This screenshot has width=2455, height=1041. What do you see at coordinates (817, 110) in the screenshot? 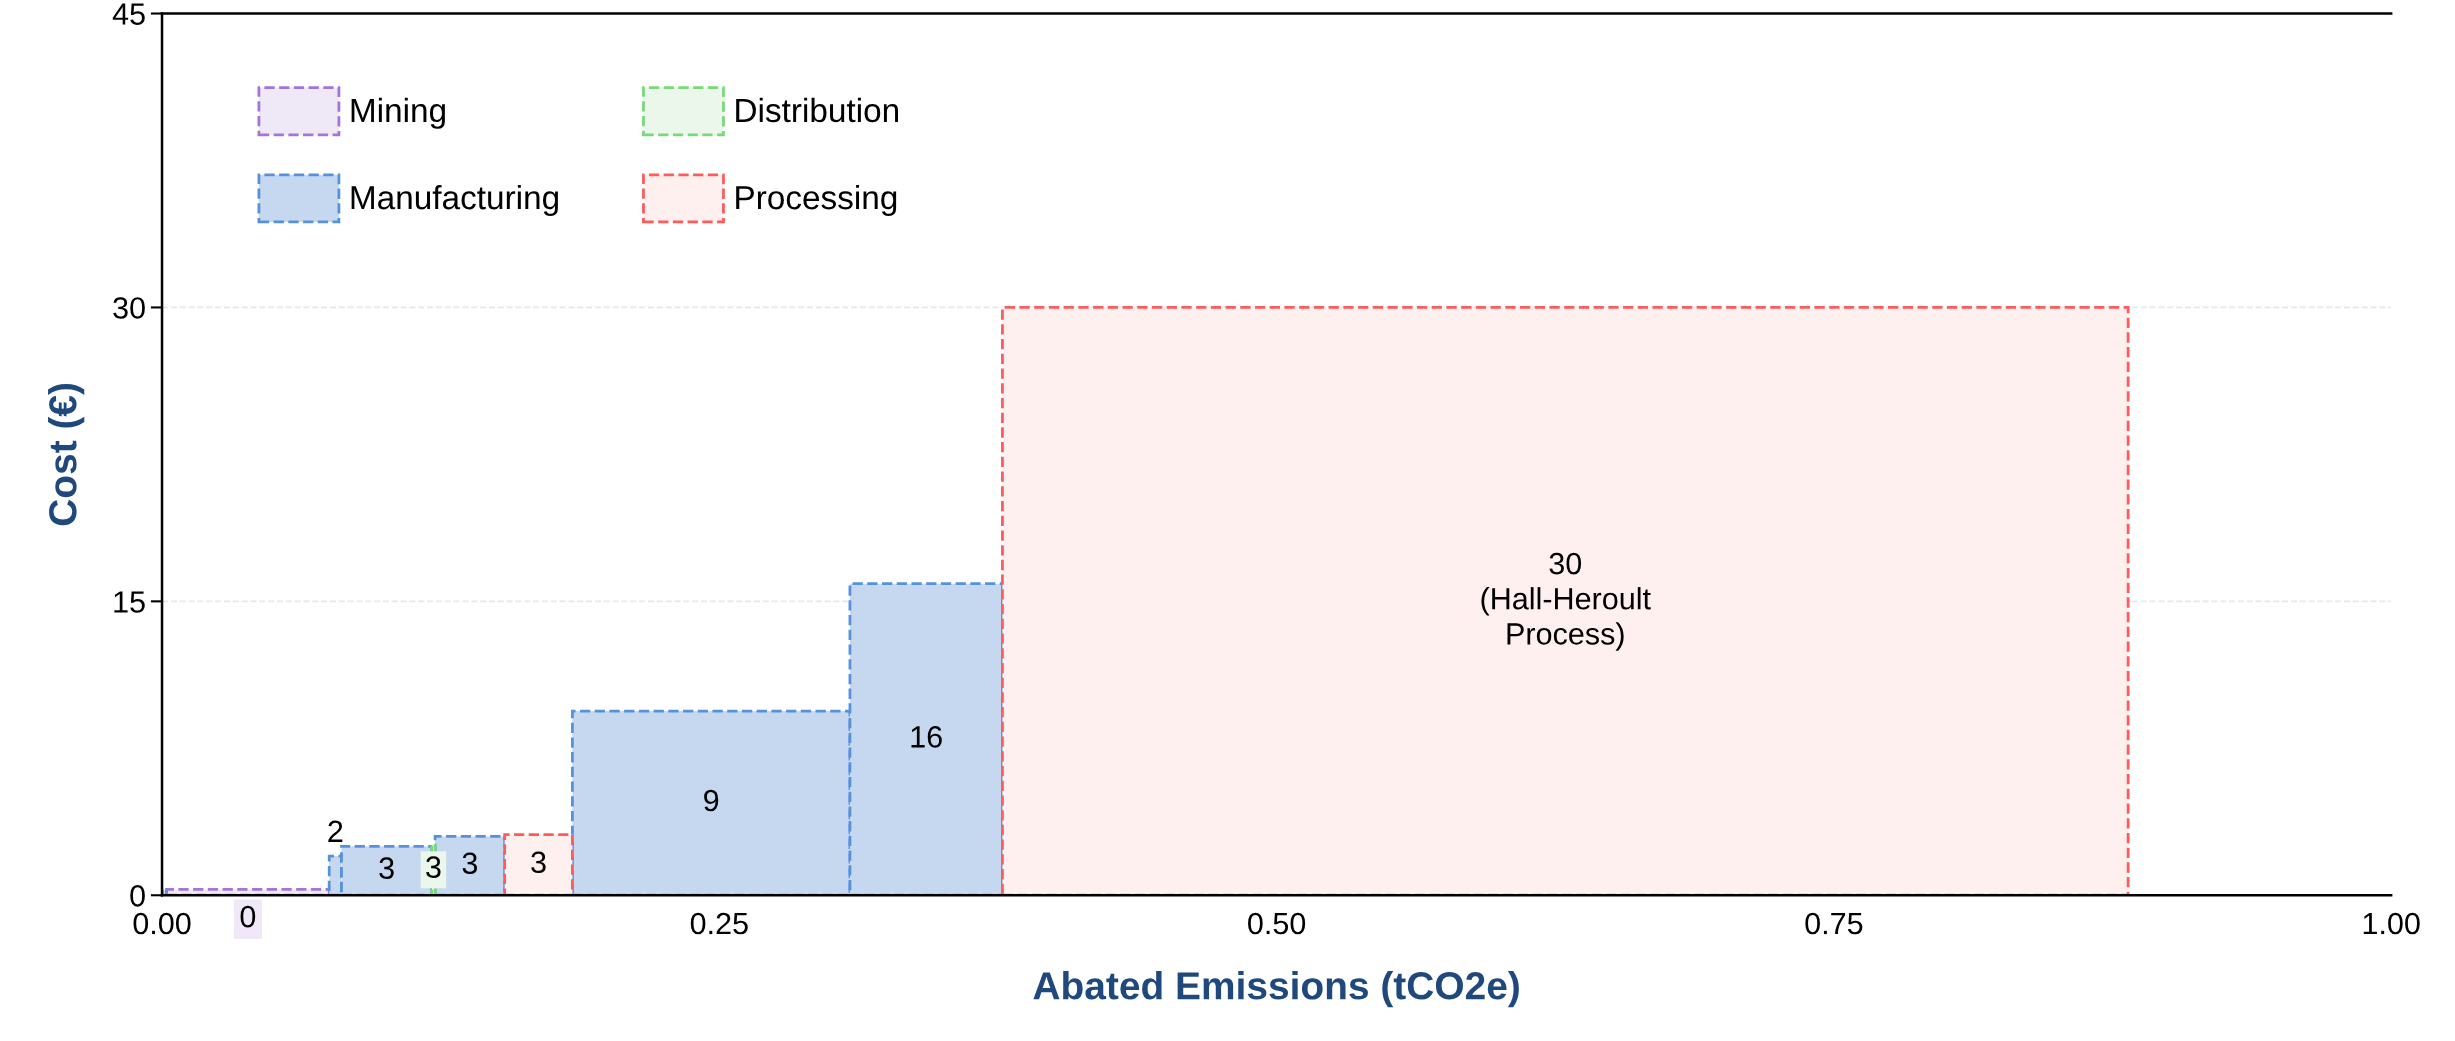
I see `legend-label: Distribution` at bounding box center [817, 110].